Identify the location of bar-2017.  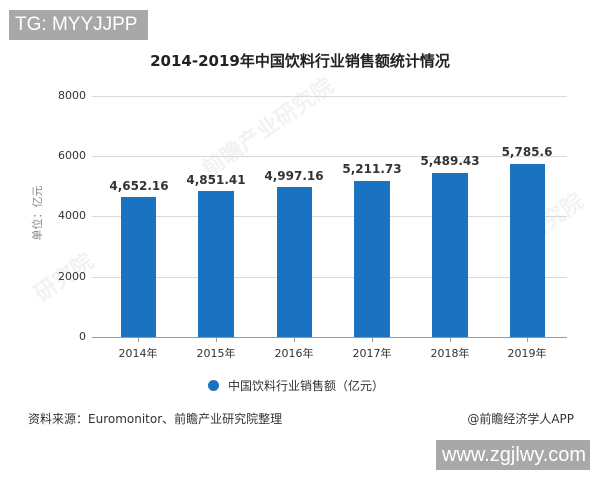
(372, 259).